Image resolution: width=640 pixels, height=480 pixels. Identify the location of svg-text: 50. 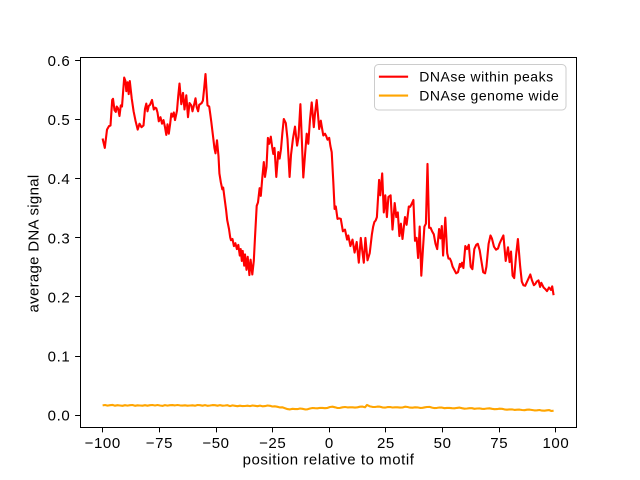
(443, 443).